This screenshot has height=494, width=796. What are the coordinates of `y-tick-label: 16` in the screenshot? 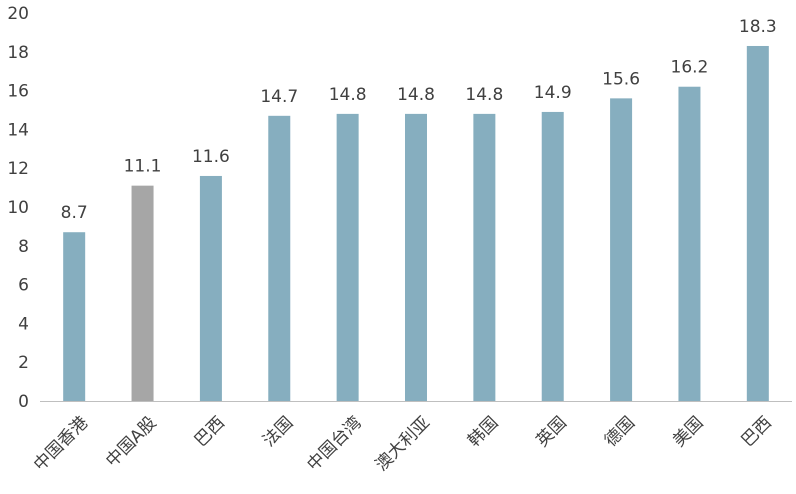 It's located at (18, 92).